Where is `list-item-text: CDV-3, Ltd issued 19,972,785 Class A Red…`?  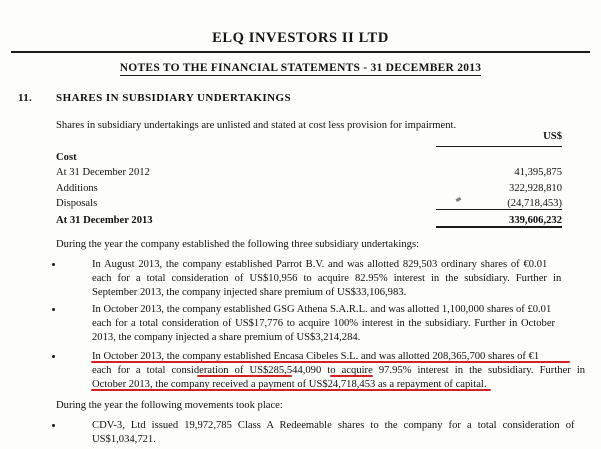
list-item-text: CDV-3, Ltd issued 19,972,785 Class A Red… is located at coordinates (333, 433).